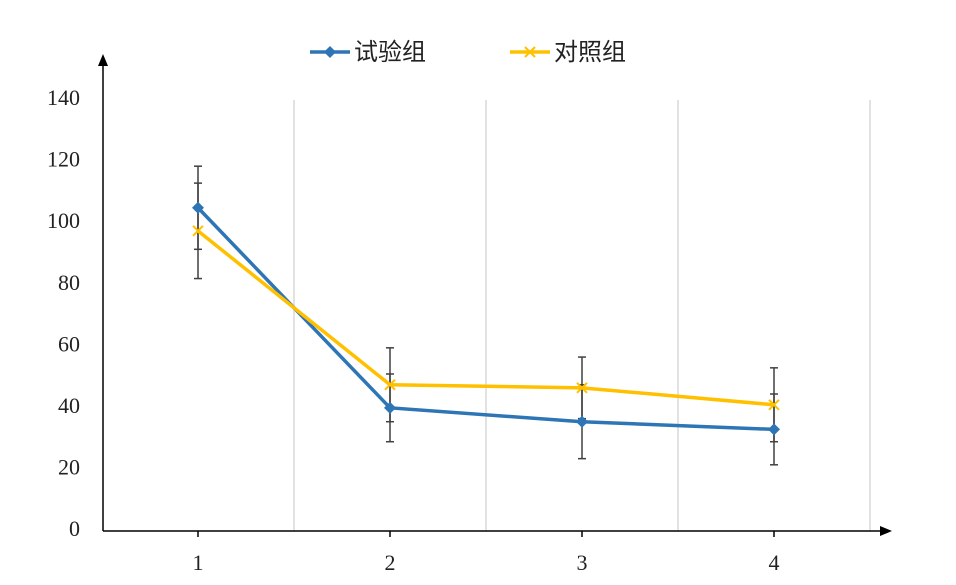 The width and height of the screenshot is (956, 585). I want to click on y-tick-label: 120, so click(63, 159).